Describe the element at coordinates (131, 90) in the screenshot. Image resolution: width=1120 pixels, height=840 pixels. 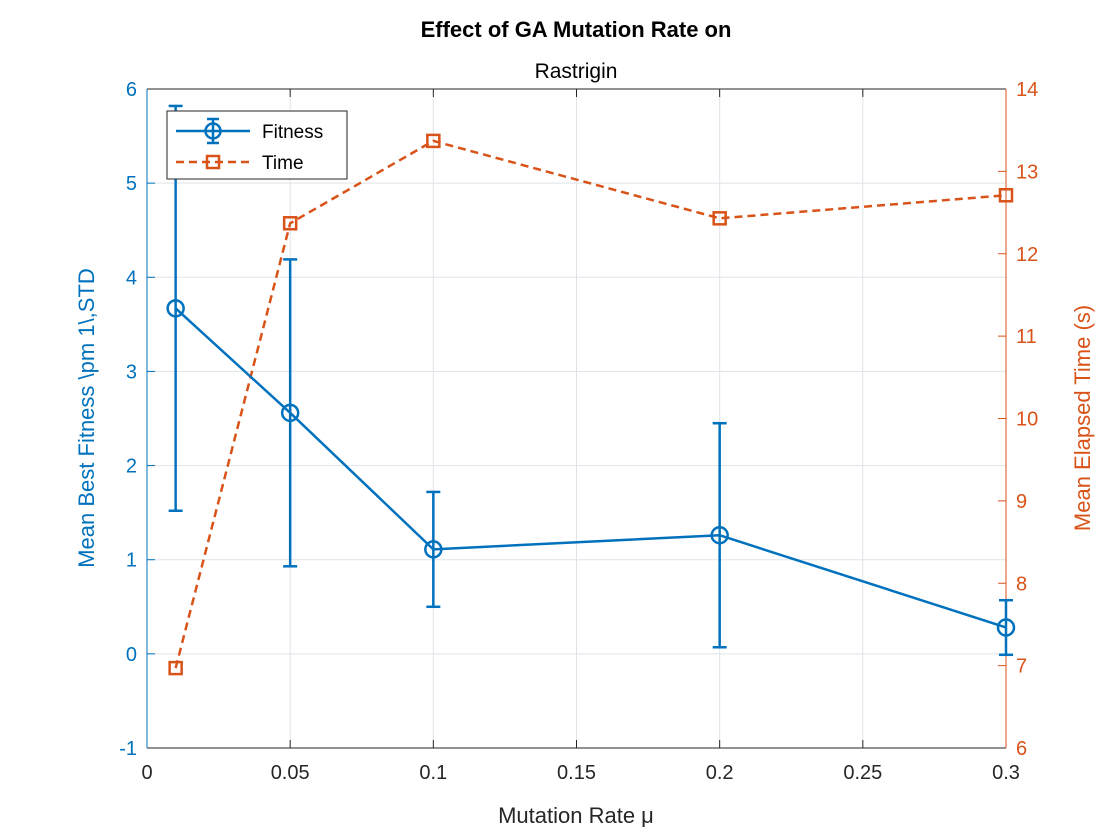
I see `y-left-tick-label: 6` at that location.